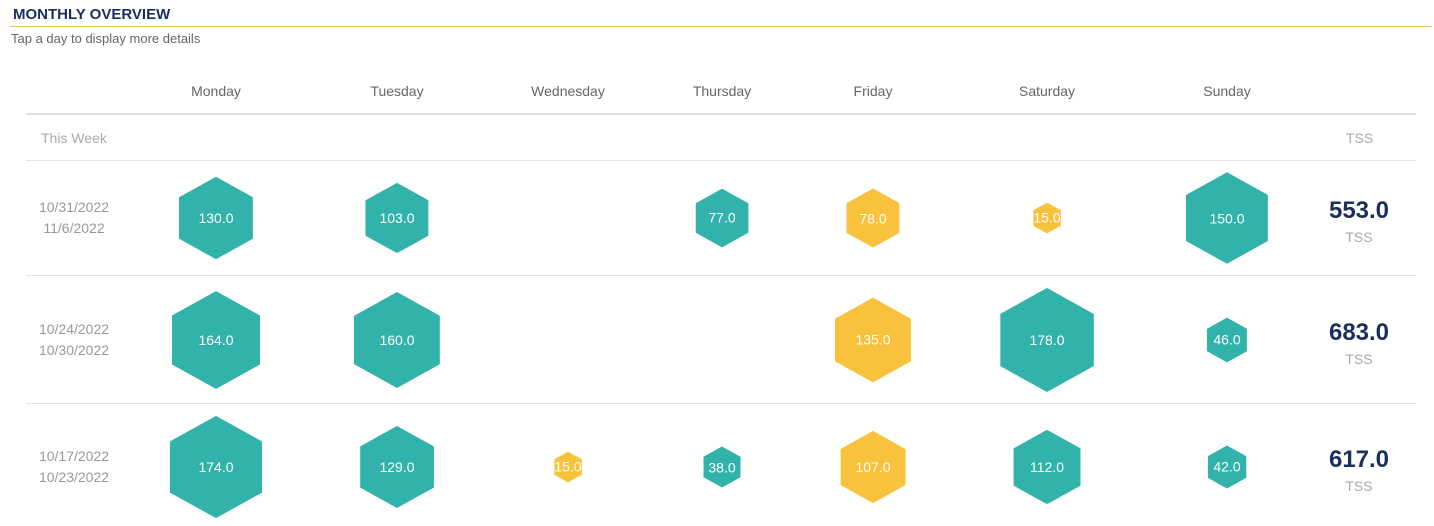 The width and height of the screenshot is (1434, 526). I want to click on day-tss-hexagon: 164.0, so click(216, 340).